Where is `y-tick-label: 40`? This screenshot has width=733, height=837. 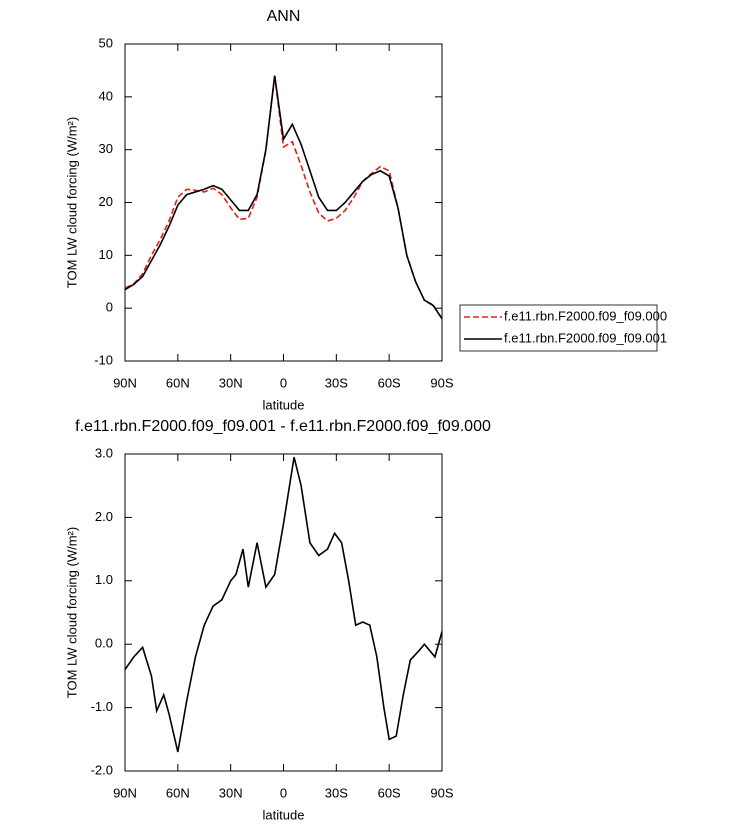
y-tick-label: 40 is located at coordinates (106, 95).